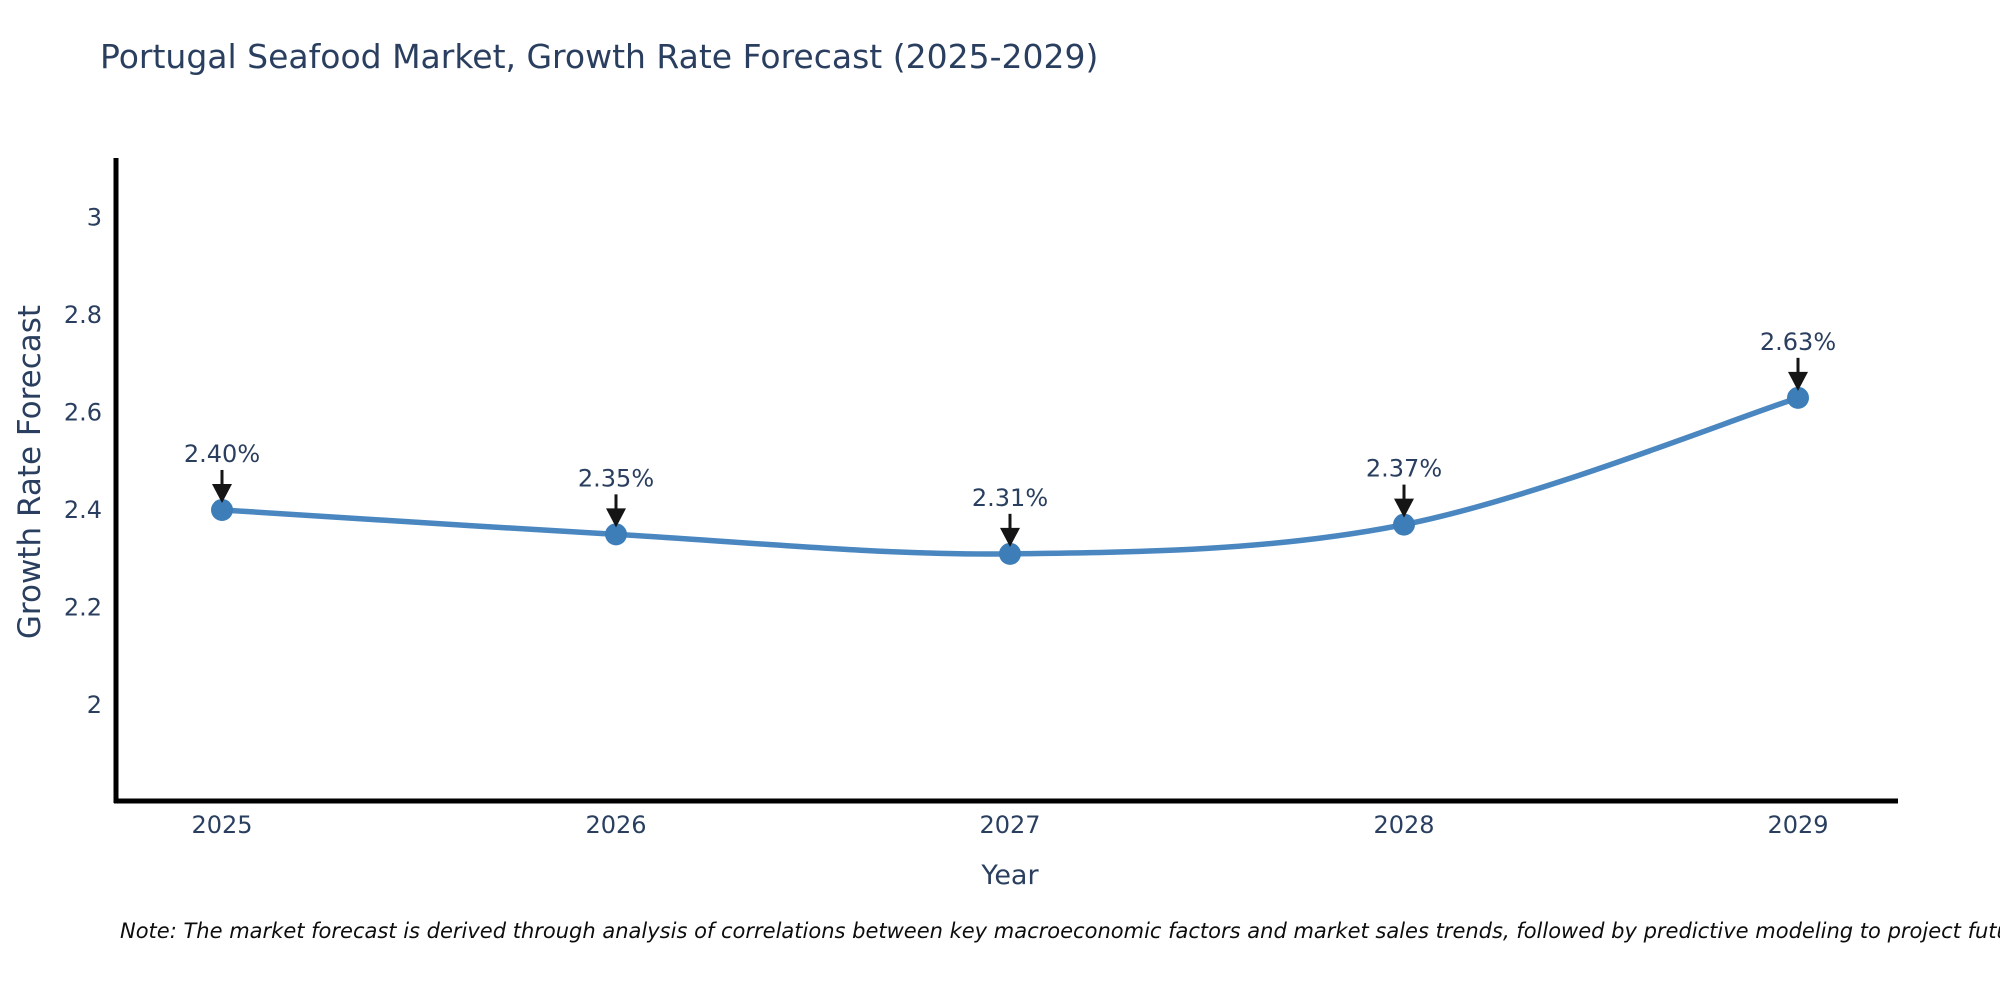 This screenshot has height=1000, width=2000. What do you see at coordinates (1797, 825) in the screenshot?
I see `x-tick-label: 2029` at bounding box center [1797, 825].